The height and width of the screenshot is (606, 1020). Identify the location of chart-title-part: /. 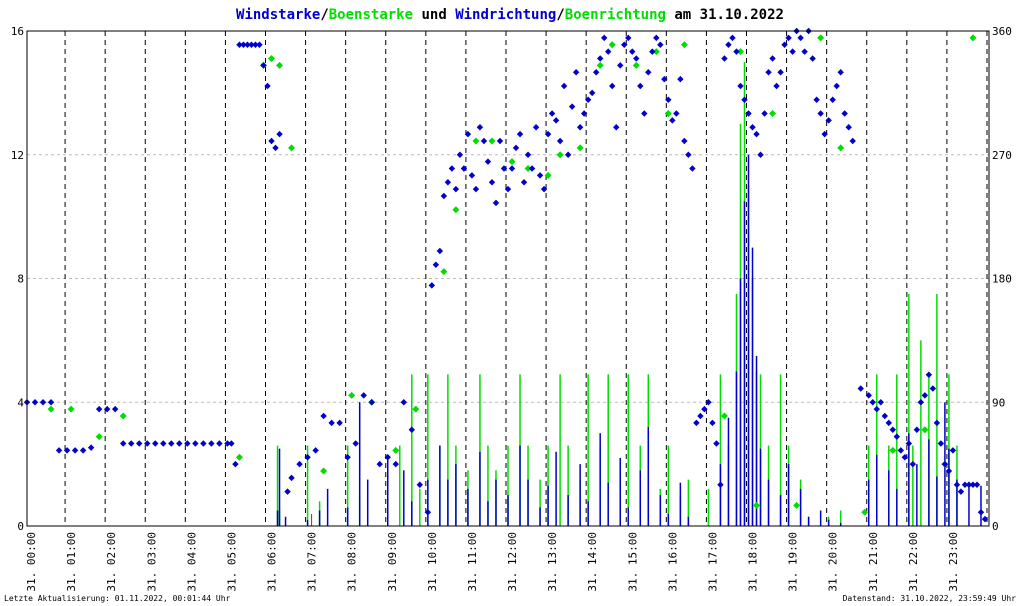
(560, 15).